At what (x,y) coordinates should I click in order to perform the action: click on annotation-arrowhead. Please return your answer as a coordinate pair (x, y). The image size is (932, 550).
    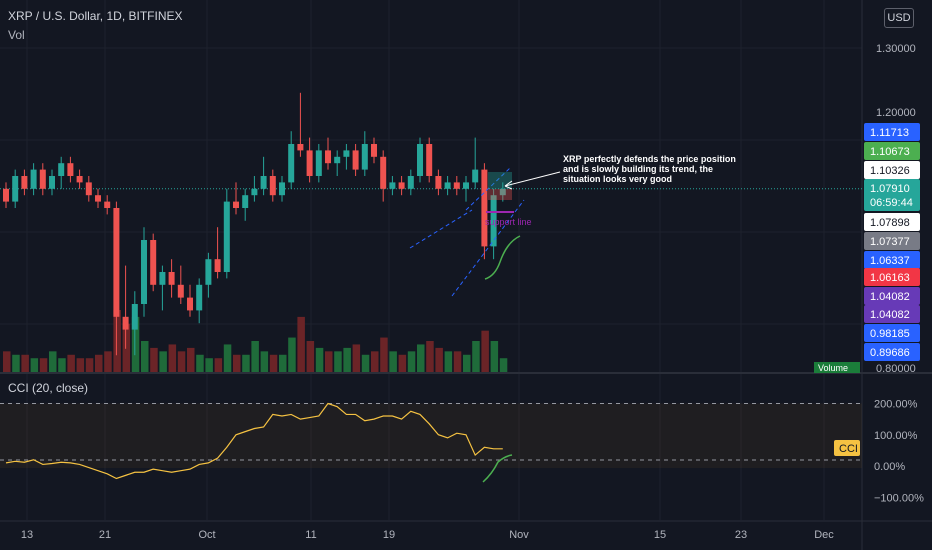
    Looking at the image, I should click on (508, 185).